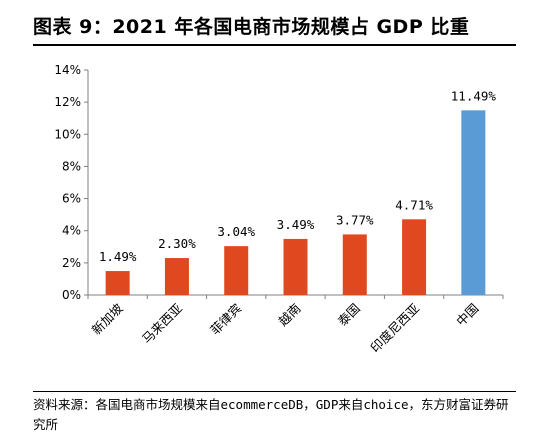 The image size is (549, 439). What do you see at coordinates (236, 231) in the screenshot?
I see `data-label: 3.04%` at bounding box center [236, 231].